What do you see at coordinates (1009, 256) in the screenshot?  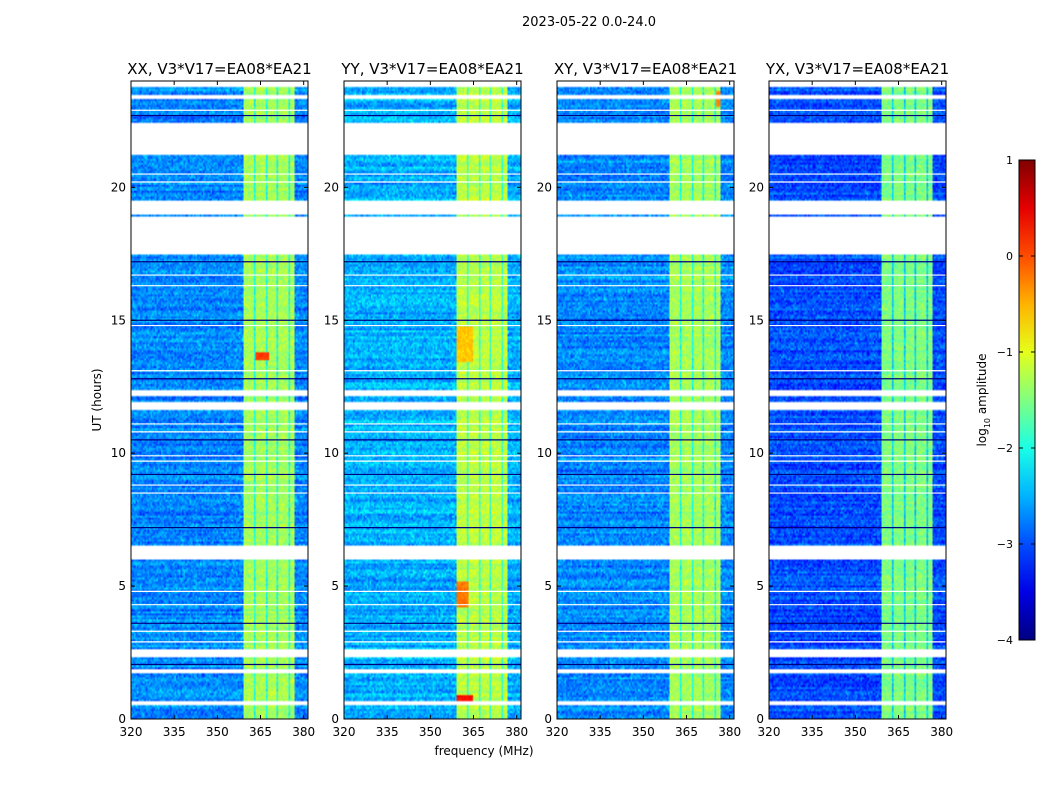 I see `colorbar-tick-label: 0` at bounding box center [1009, 256].